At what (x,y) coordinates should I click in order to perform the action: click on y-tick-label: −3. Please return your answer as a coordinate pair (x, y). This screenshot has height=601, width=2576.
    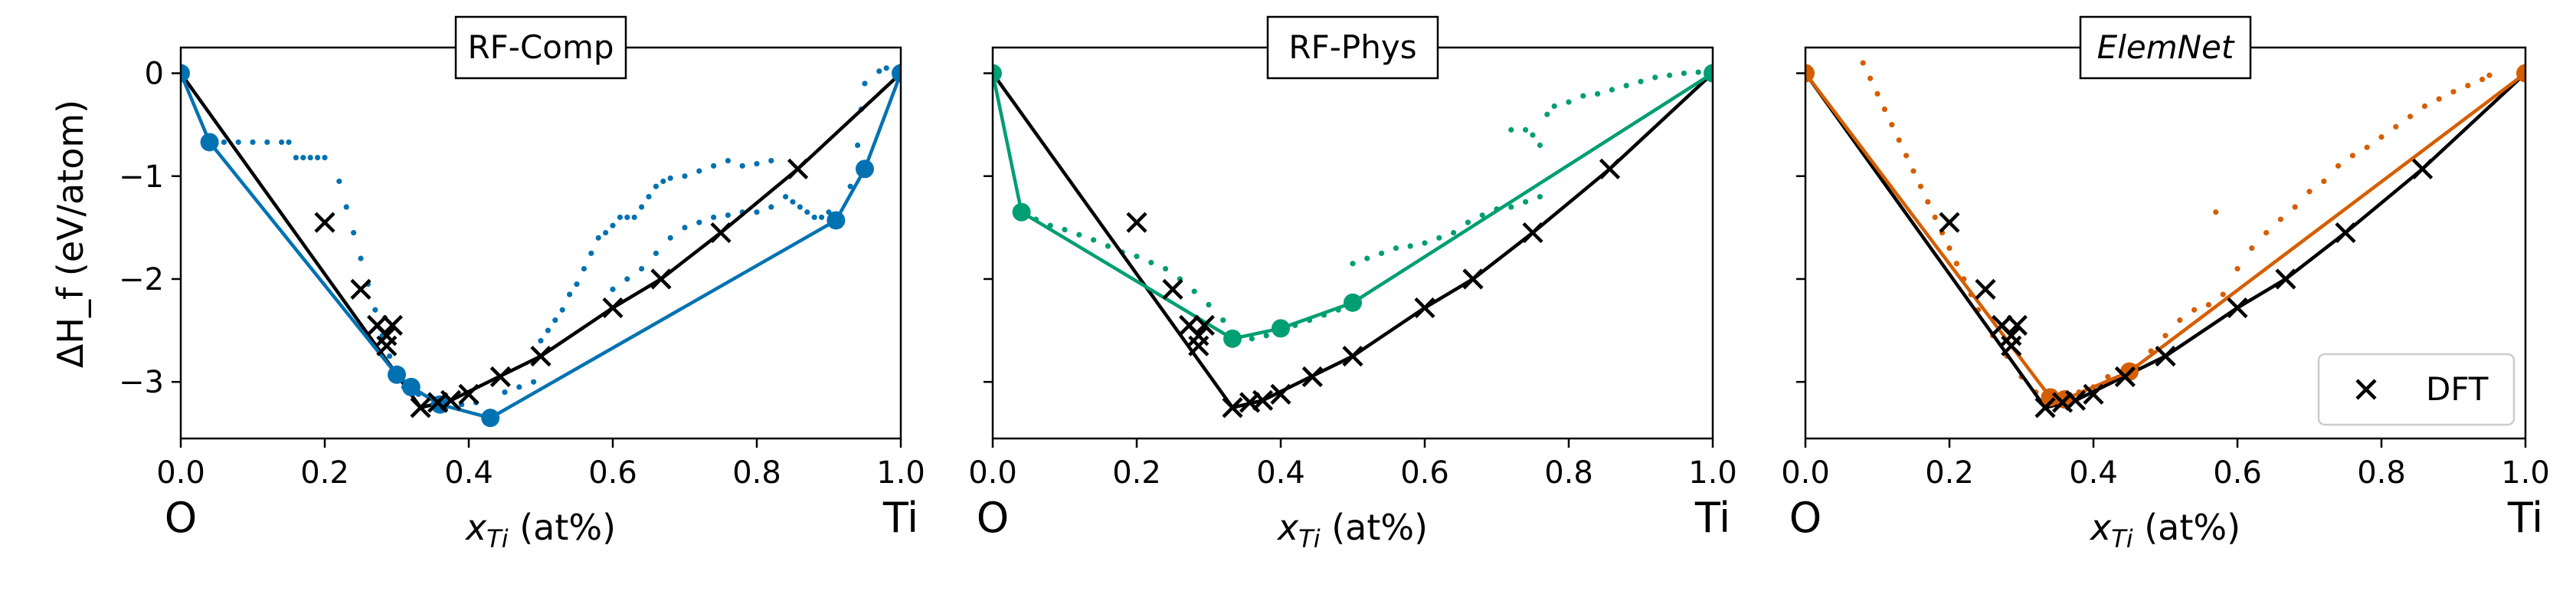
    Looking at the image, I should click on (141, 382).